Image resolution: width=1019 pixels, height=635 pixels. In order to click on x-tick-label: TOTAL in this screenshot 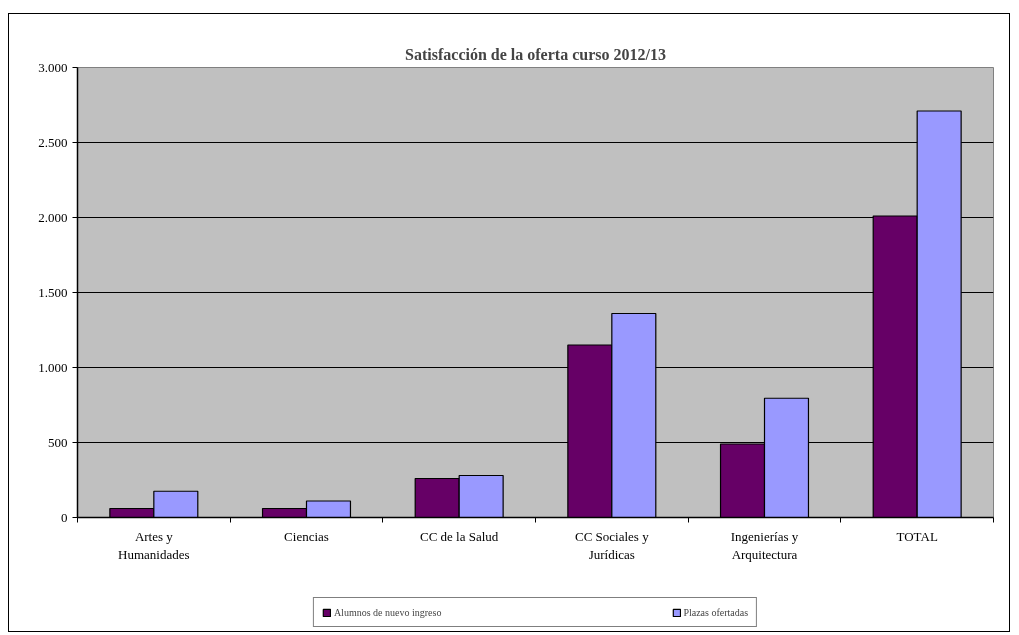, I will do `click(917, 536)`.